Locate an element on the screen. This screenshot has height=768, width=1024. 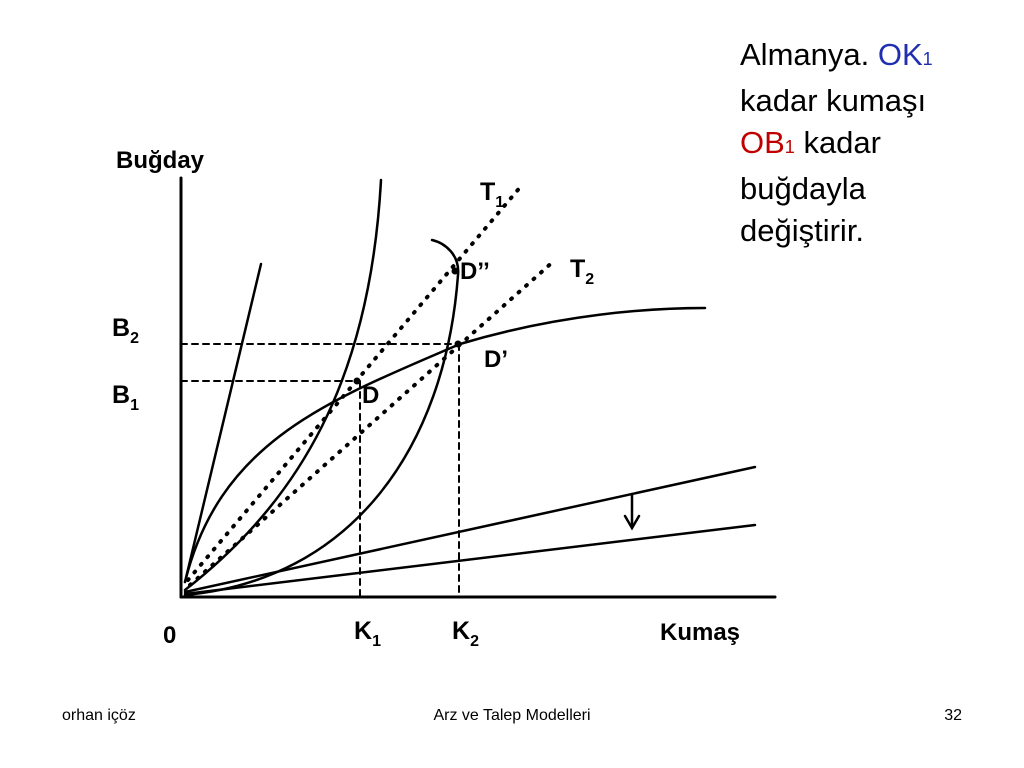
price-line-upper is located at coordinates (470, 529).